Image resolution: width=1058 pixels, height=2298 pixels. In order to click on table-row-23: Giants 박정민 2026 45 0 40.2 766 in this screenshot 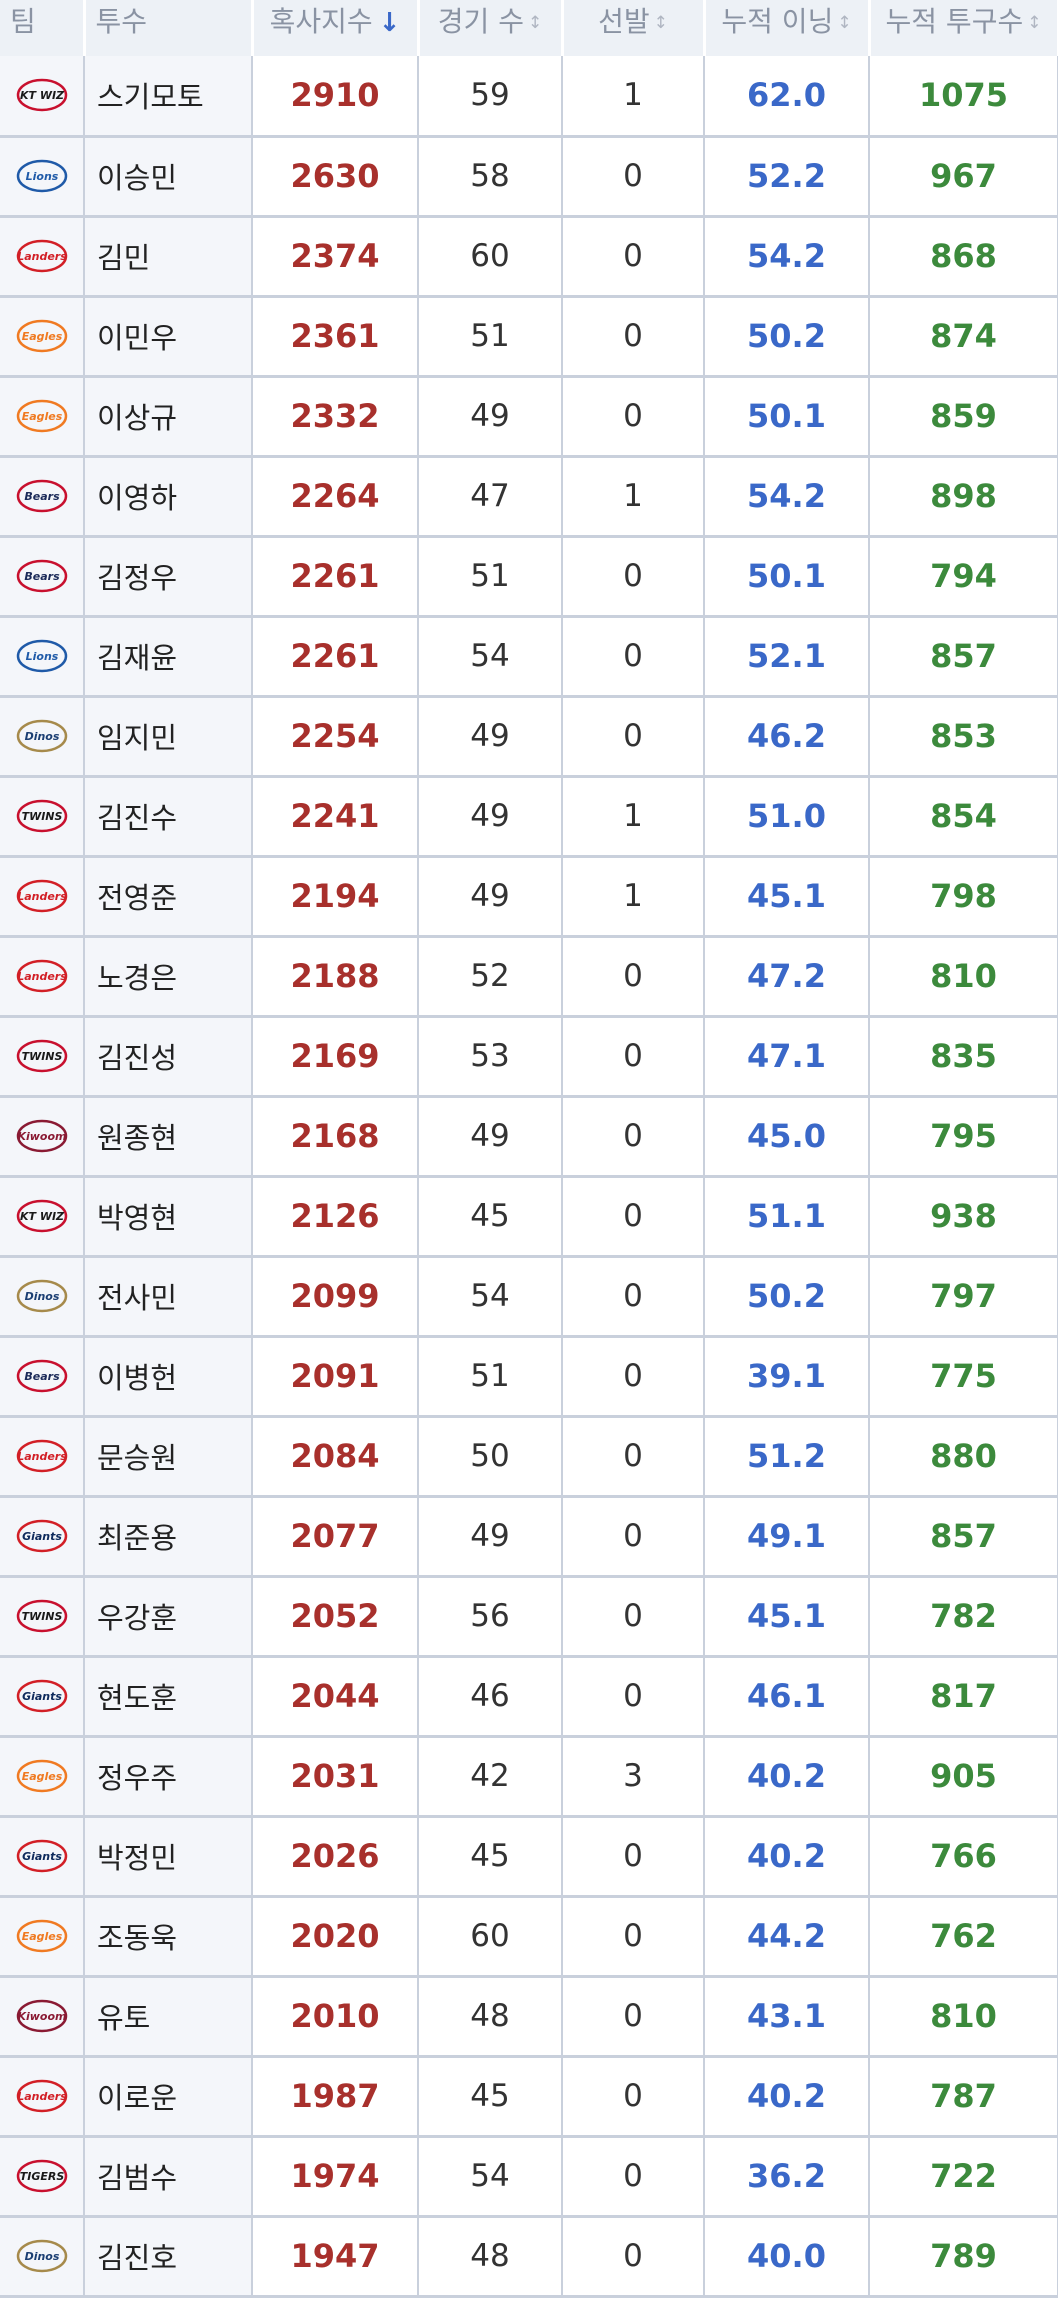, I will do `click(529, 1857)`.